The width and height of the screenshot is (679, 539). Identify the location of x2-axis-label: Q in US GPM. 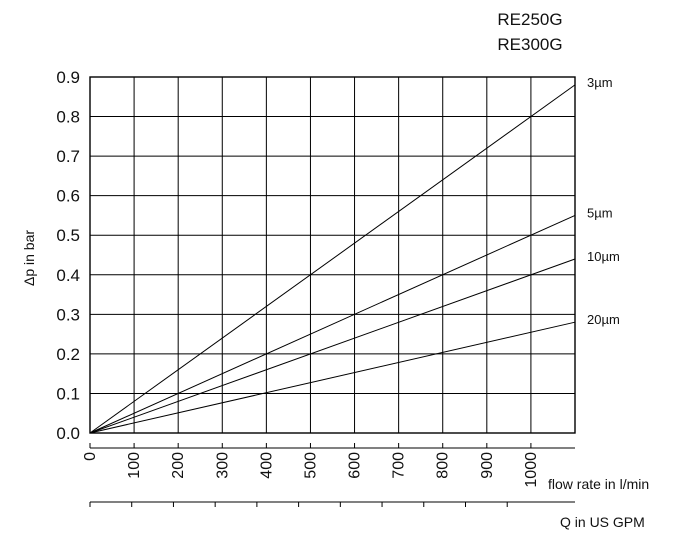
(602, 522).